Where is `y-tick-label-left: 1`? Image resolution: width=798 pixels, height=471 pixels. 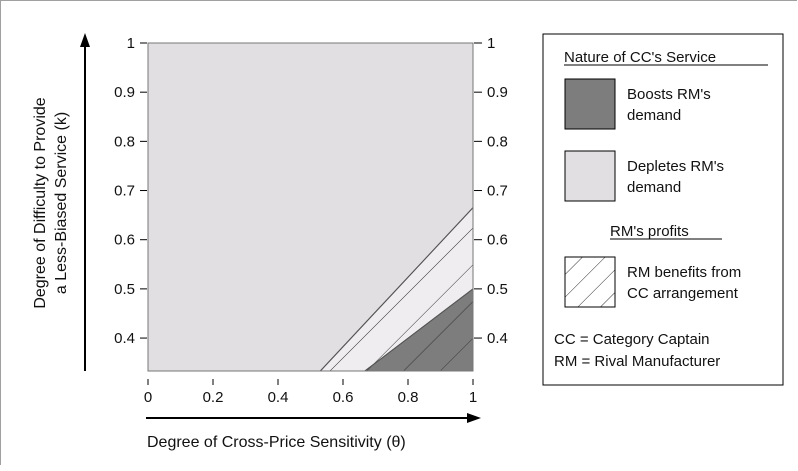 y-tick-label-left: 1 is located at coordinates (131, 43).